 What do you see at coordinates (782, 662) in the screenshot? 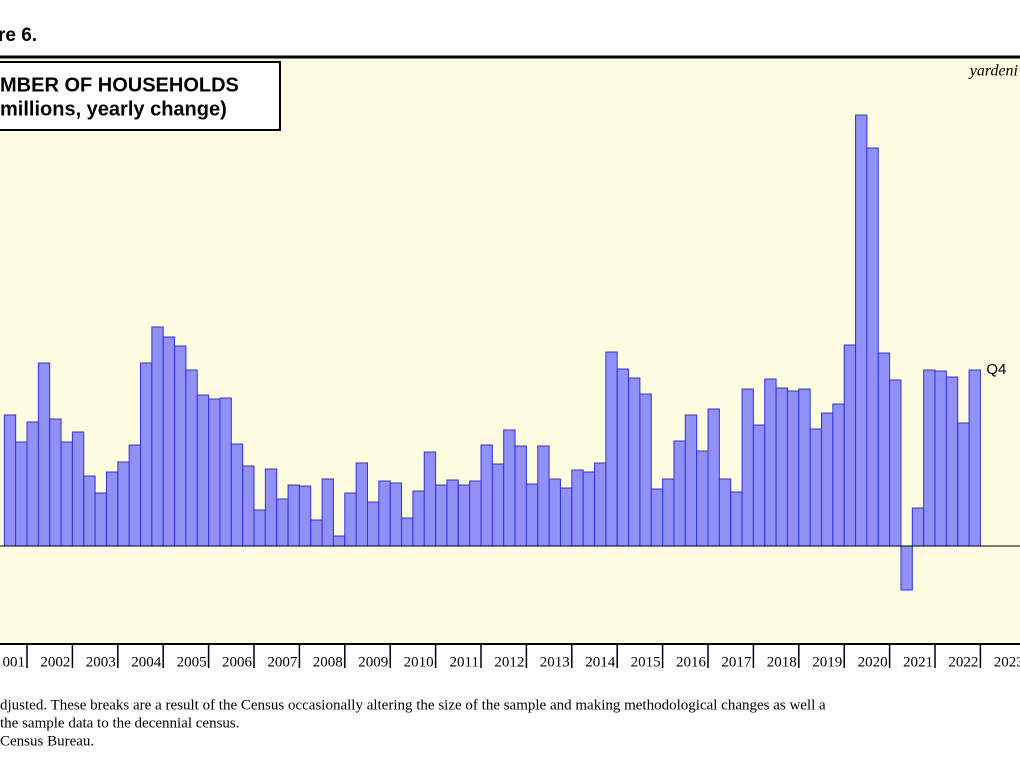
I see `x-tick-label: 2018` at bounding box center [782, 662].